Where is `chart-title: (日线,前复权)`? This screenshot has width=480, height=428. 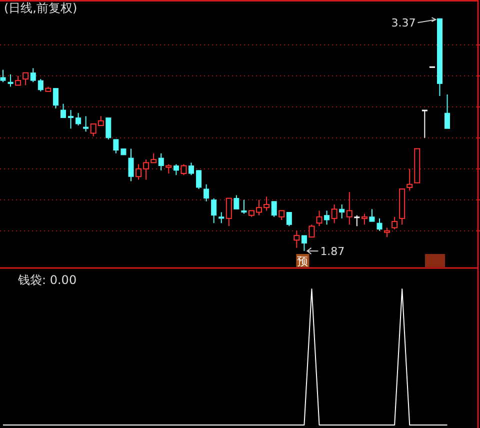
chart-title: (日线,前复权) is located at coordinates (41, 8).